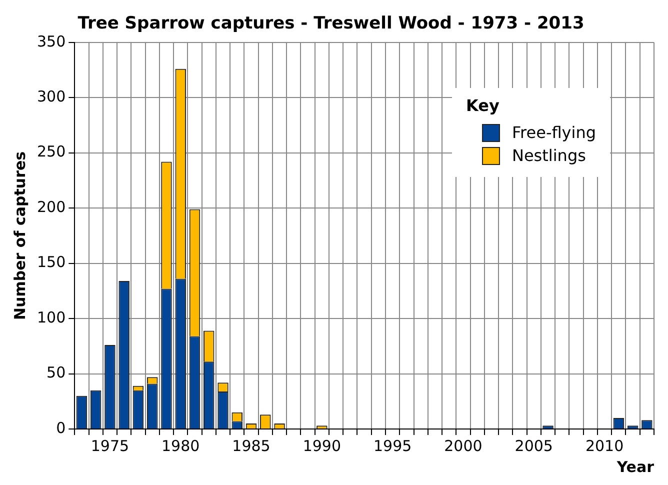 The height and width of the screenshot is (485, 668). What do you see at coordinates (51, 97) in the screenshot?
I see `y-tick-label: 300` at bounding box center [51, 97].